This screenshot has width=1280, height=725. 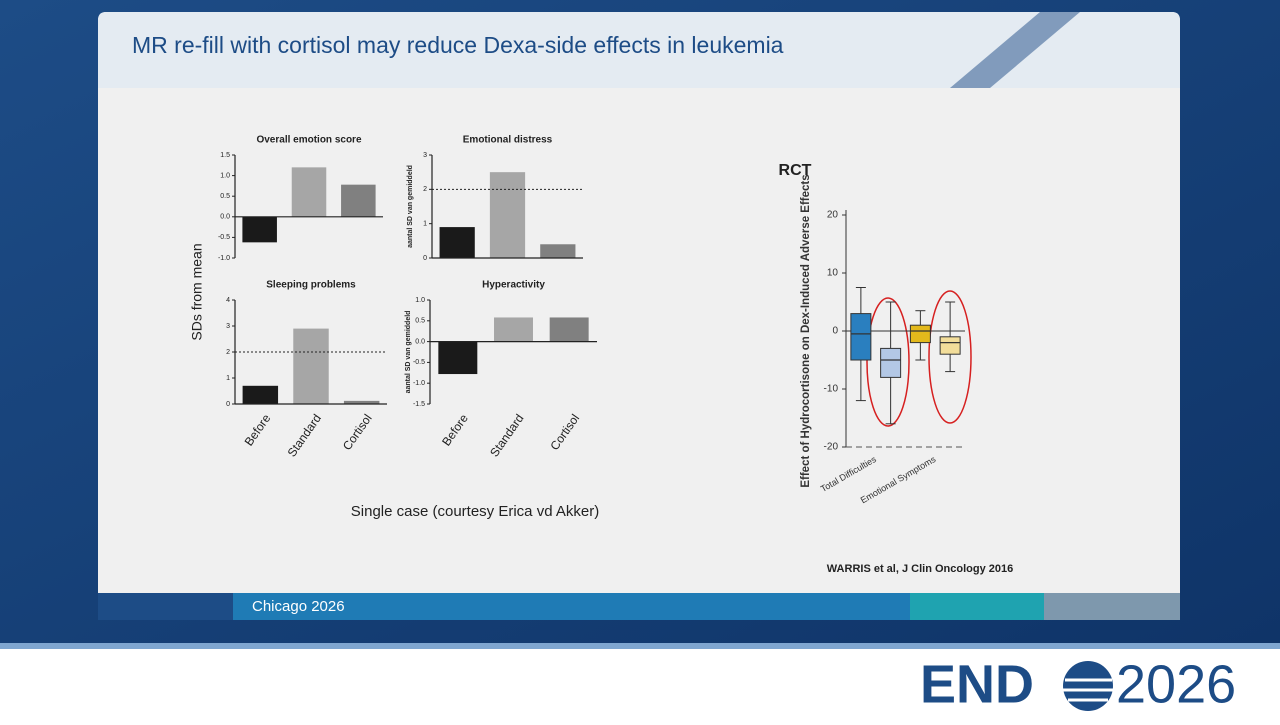 What do you see at coordinates (1176, 684) in the screenshot?
I see `logo-right: 2026` at bounding box center [1176, 684].